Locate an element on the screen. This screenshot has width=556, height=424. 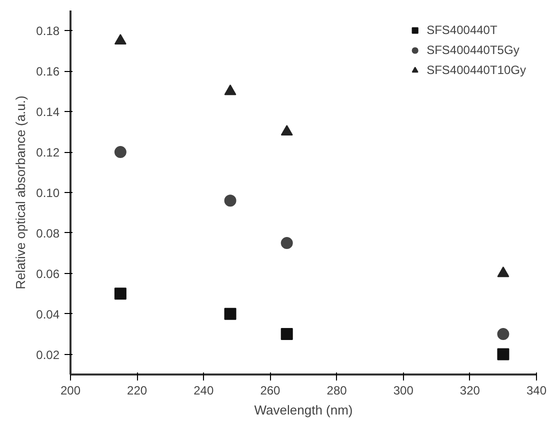
y-tick-label: 0.18 is located at coordinates (48, 31).